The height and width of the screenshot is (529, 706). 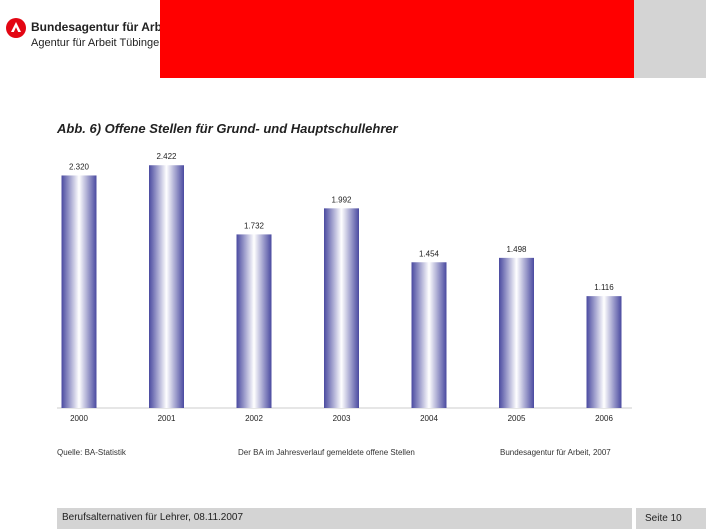 What do you see at coordinates (517, 418) in the screenshot?
I see `x-tick-2005: 2005` at bounding box center [517, 418].